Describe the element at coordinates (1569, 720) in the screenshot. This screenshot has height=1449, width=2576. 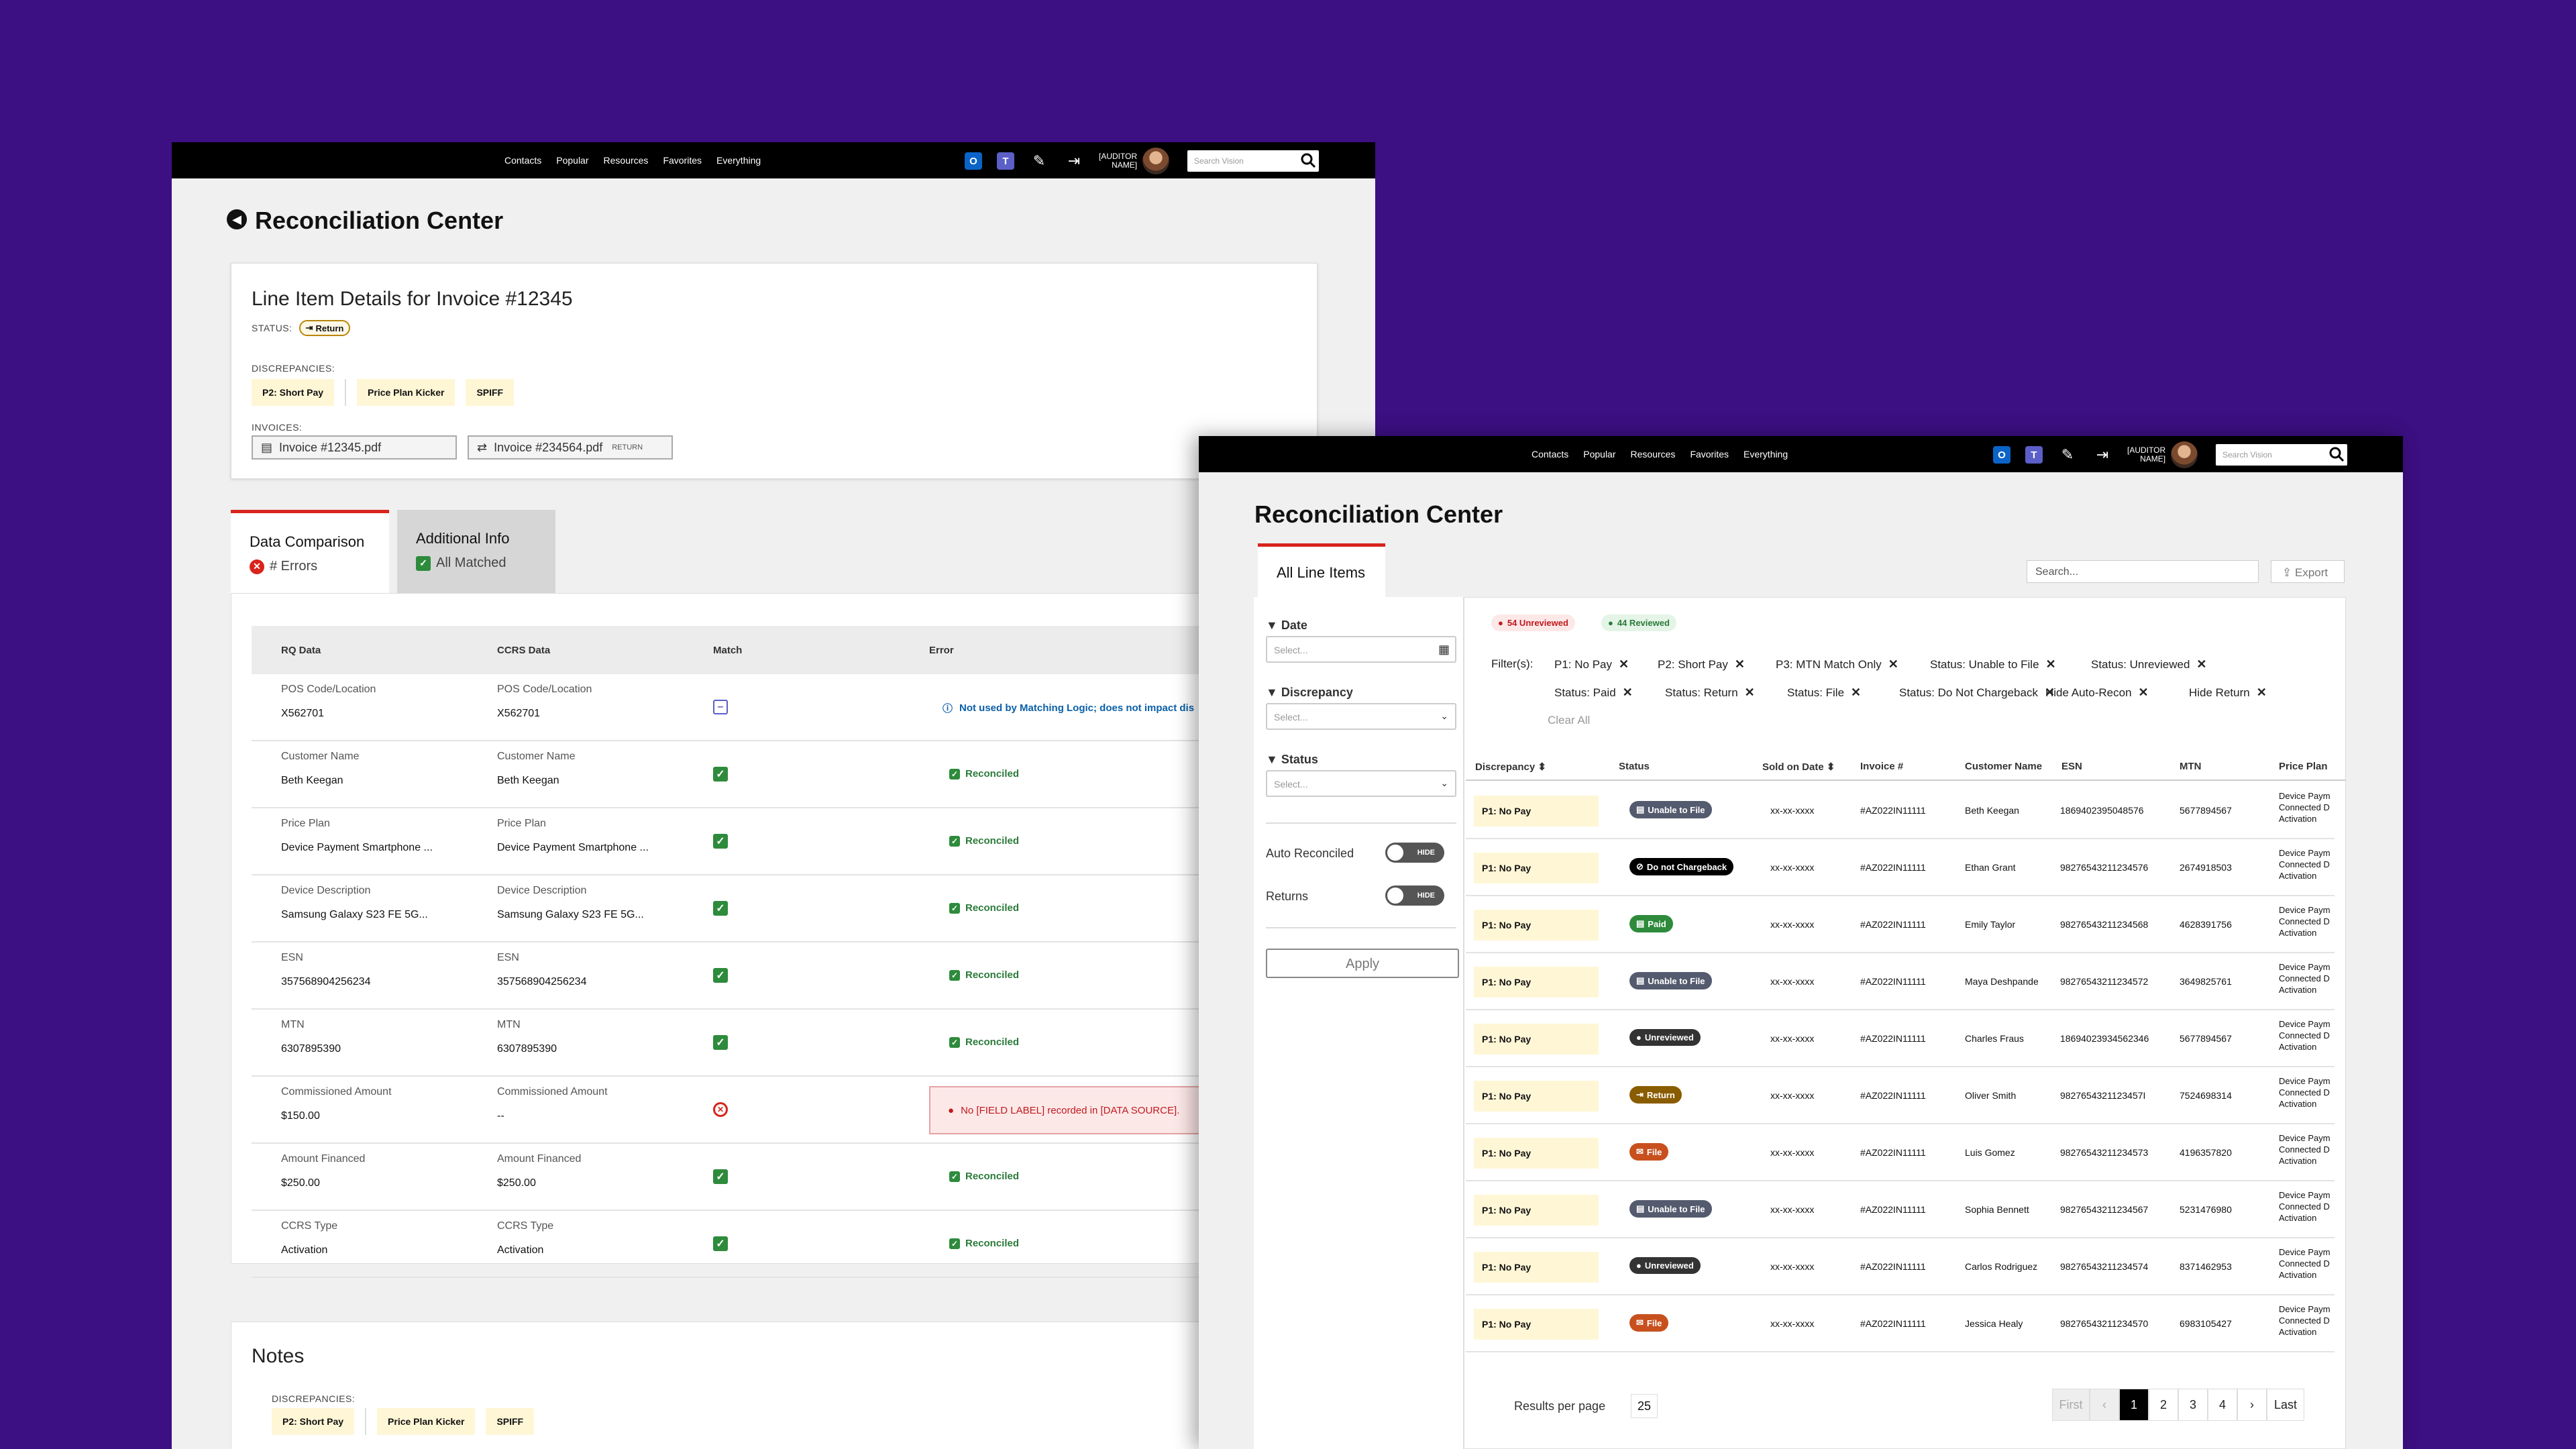
I see `clear-all-link: Clear All` at that location.